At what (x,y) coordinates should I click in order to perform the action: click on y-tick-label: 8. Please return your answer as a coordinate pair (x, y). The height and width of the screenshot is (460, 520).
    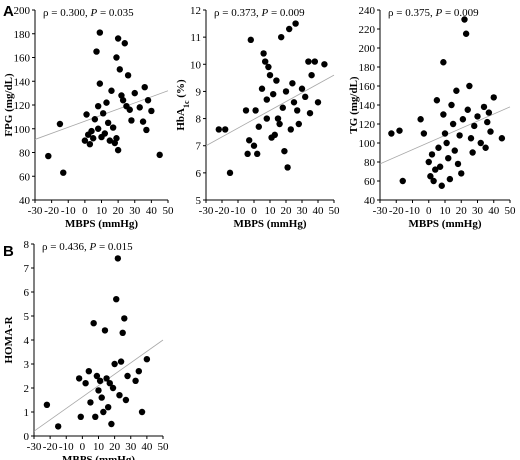
    Looking at the image, I should click on (27, 245).